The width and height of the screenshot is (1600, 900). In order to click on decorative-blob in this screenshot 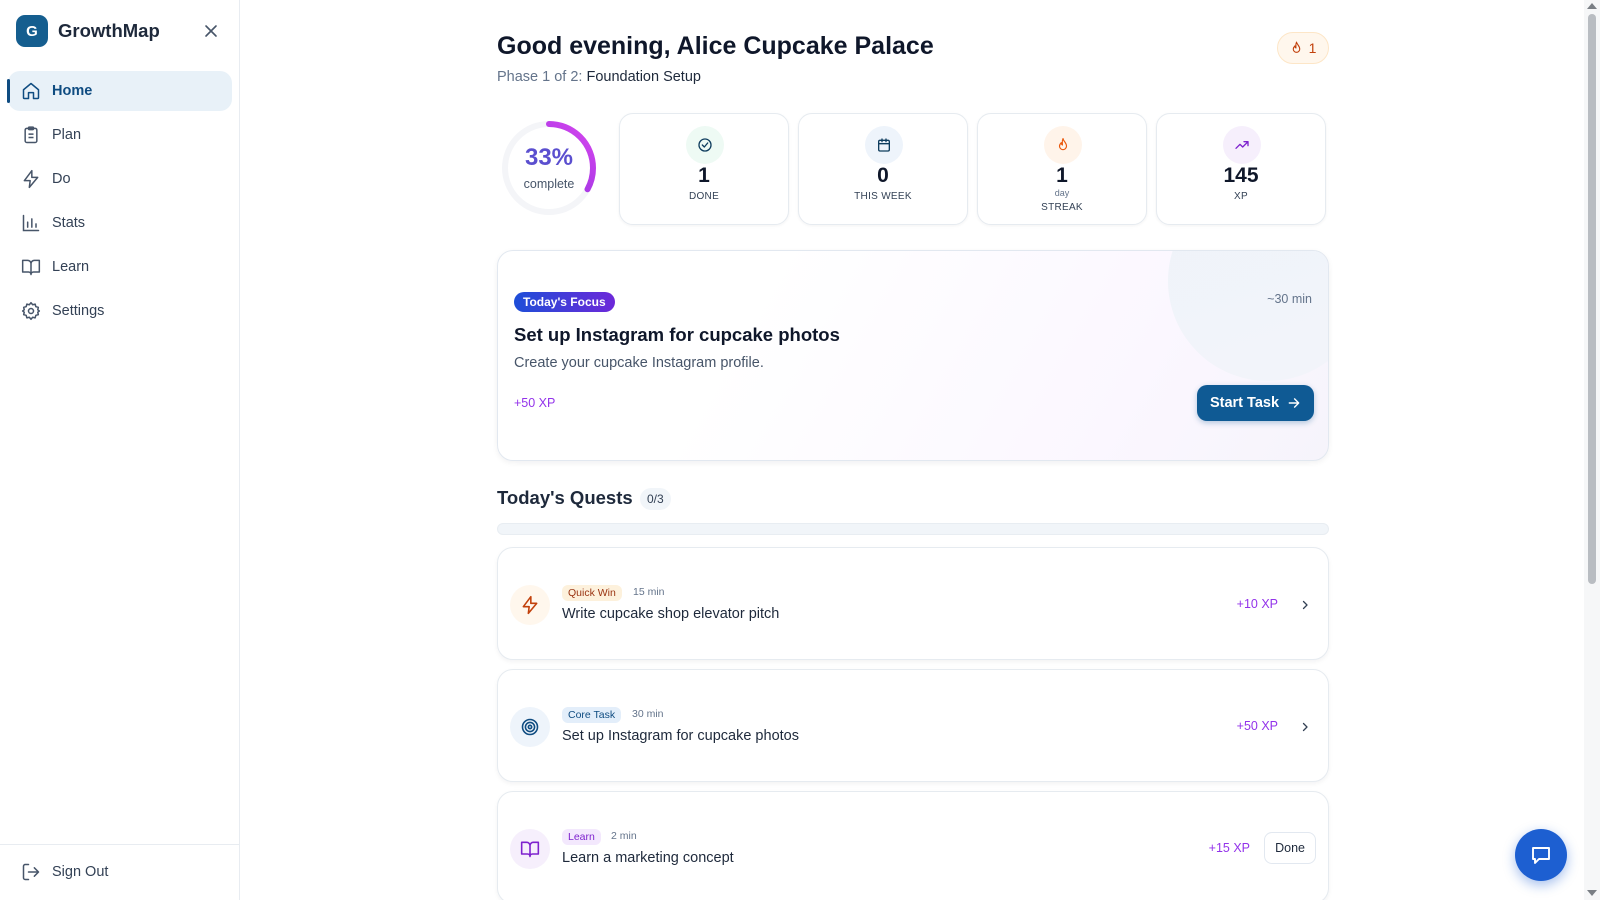, I will do `click(1248, 316)`.